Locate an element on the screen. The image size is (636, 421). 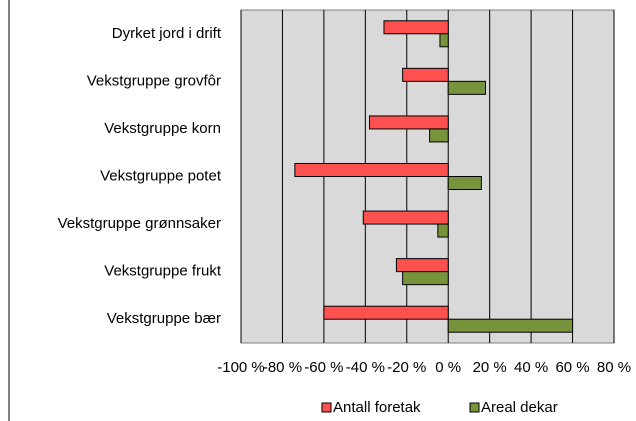
legend-label: Areal dekar is located at coordinates (519, 407).